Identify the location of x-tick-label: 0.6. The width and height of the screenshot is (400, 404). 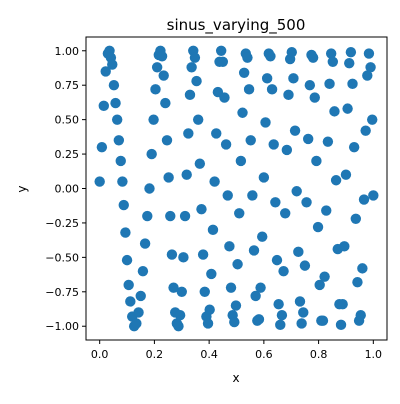
(264, 354).